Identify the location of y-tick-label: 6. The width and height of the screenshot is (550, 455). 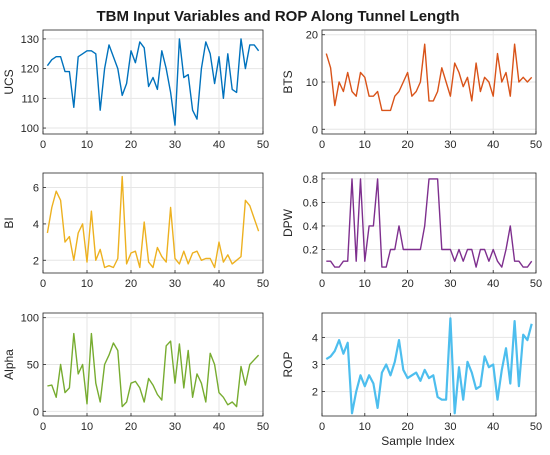
(36, 189).